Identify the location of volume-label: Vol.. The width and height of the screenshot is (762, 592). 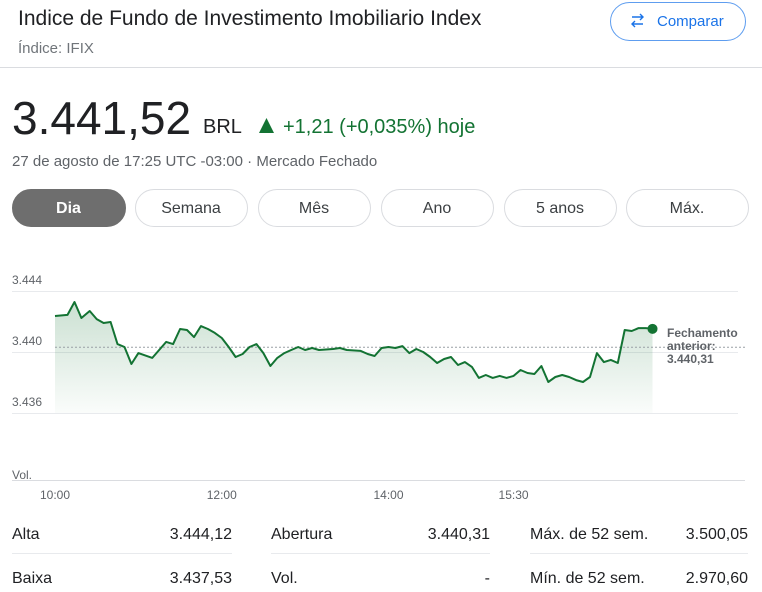
(22, 475).